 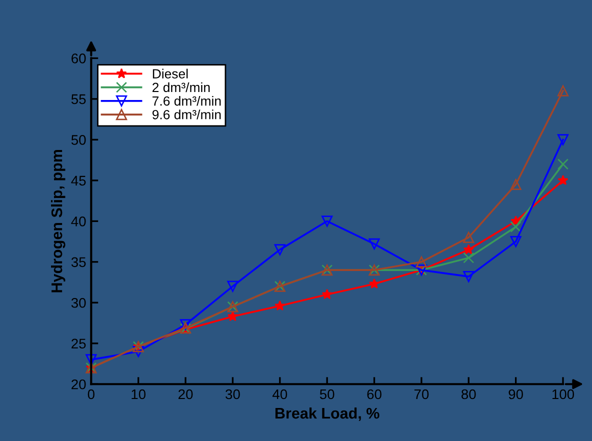 What do you see at coordinates (185, 394) in the screenshot?
I see `x-tick-label: 20` at bounding box center [185, 394].